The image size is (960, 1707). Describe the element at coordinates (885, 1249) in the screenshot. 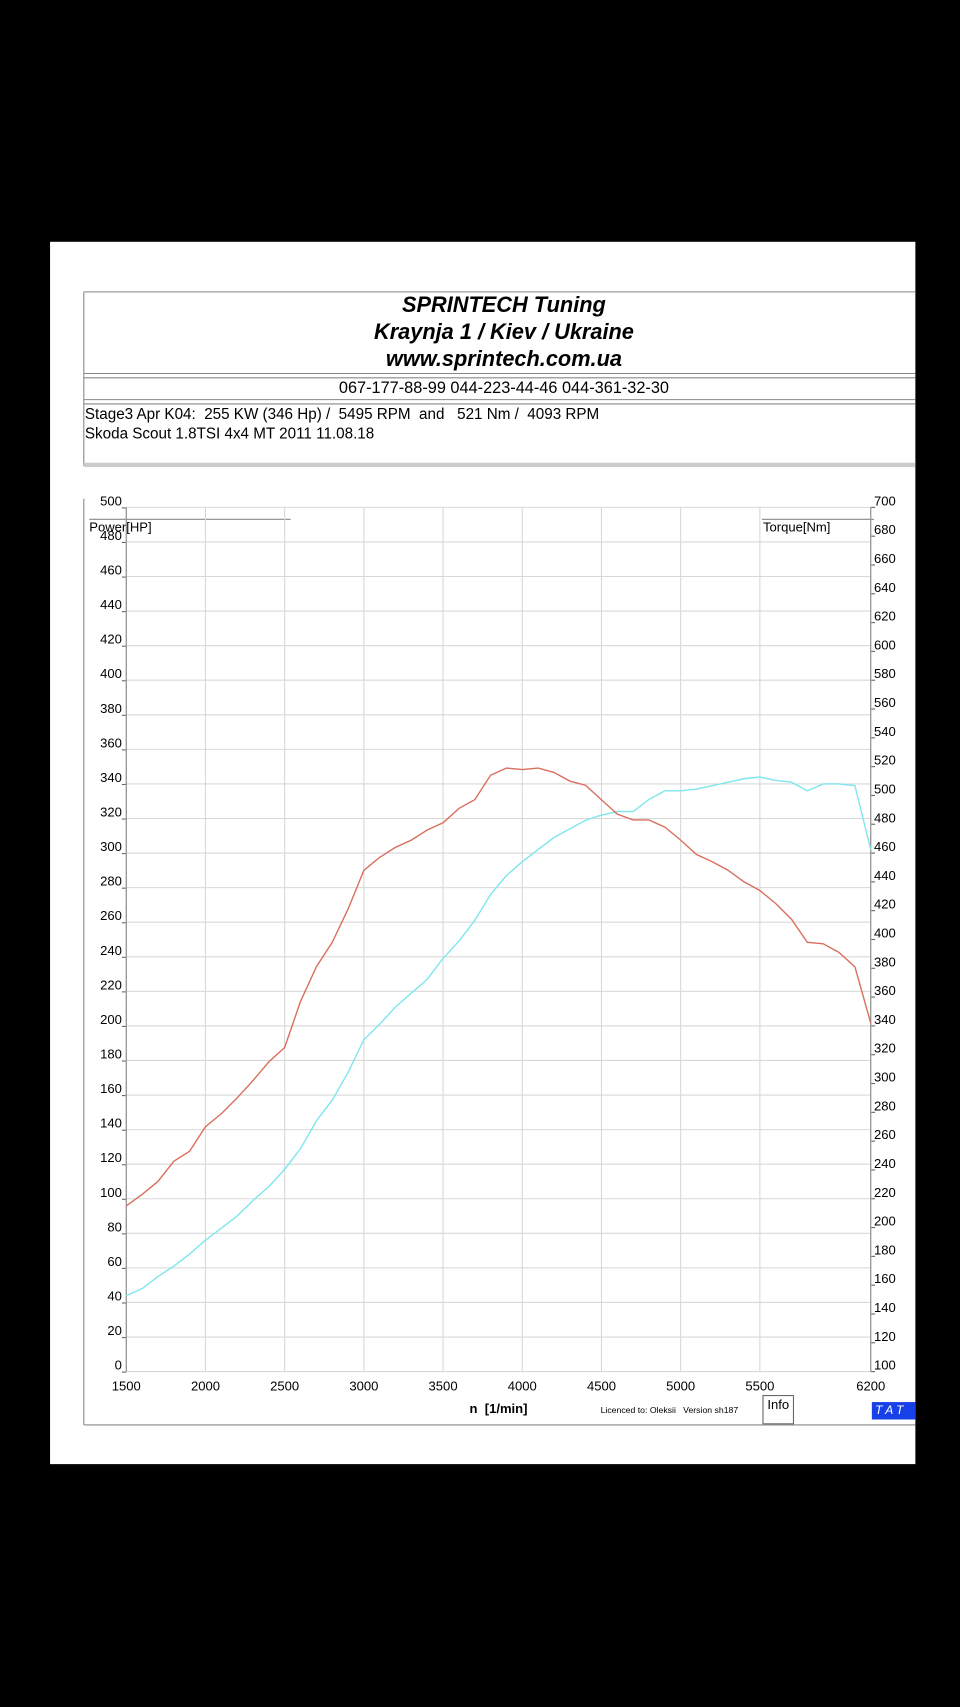

I see `y2-tick-label: 180` at that location.